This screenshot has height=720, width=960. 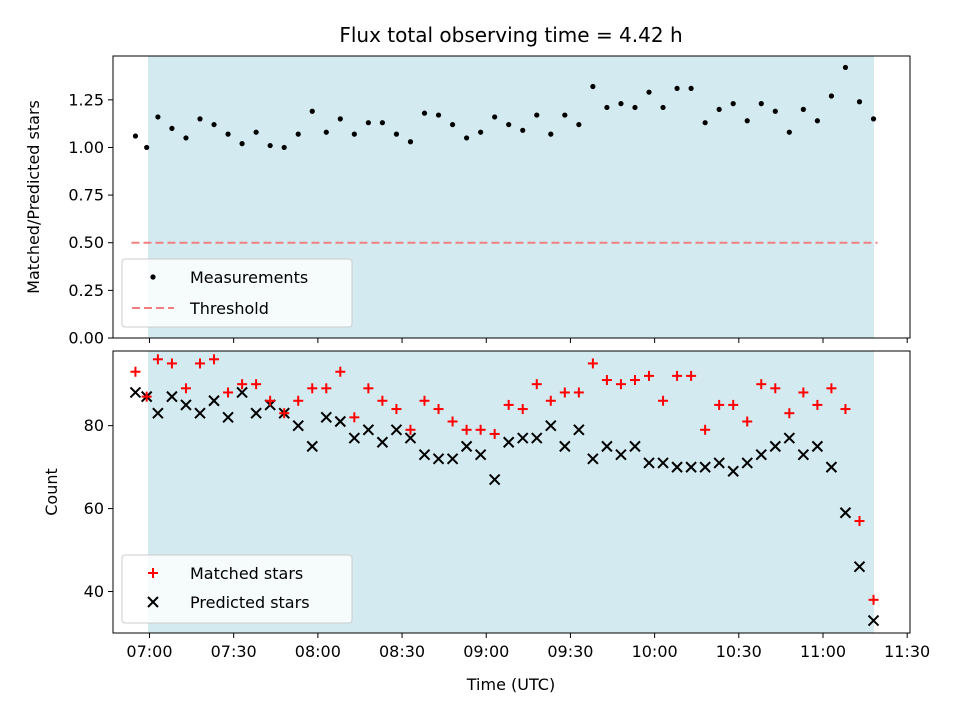 I want to click on legend-matched-label: Matched stars, so click(x=246, y=573).